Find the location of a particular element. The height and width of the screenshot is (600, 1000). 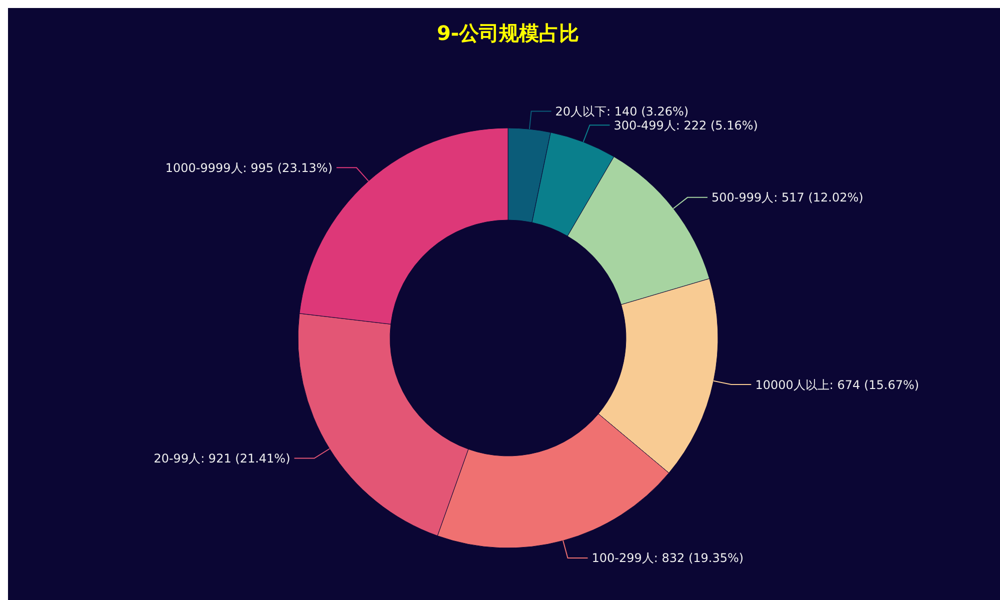

slice-label: 500-999人: 517 (12.02%) is located at coordinates (788, 197).